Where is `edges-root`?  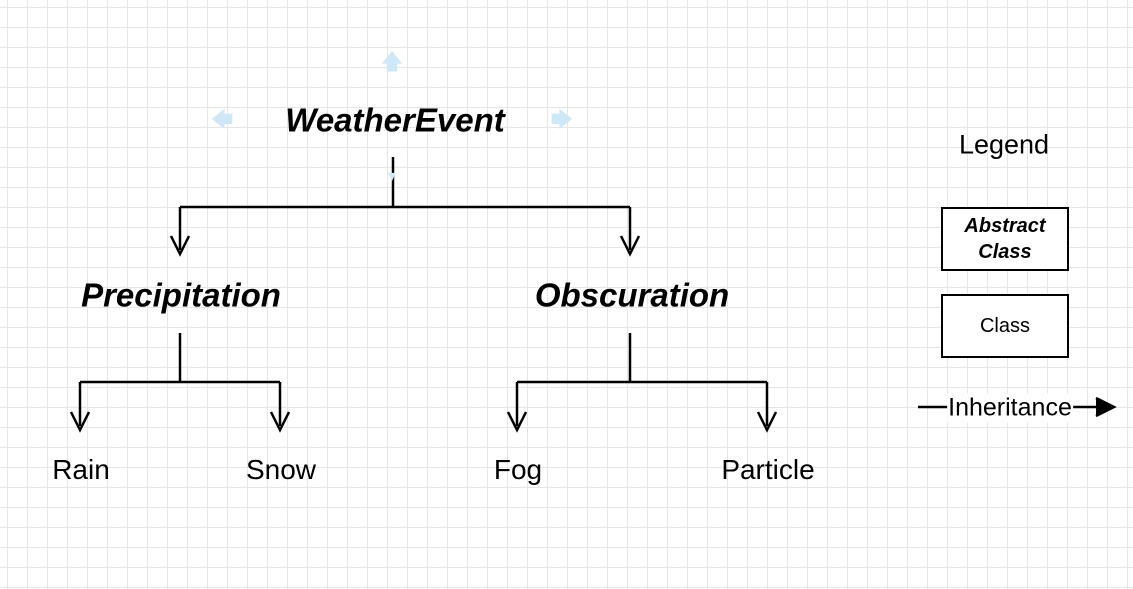 edges-root is located at coordinates (405, 207).